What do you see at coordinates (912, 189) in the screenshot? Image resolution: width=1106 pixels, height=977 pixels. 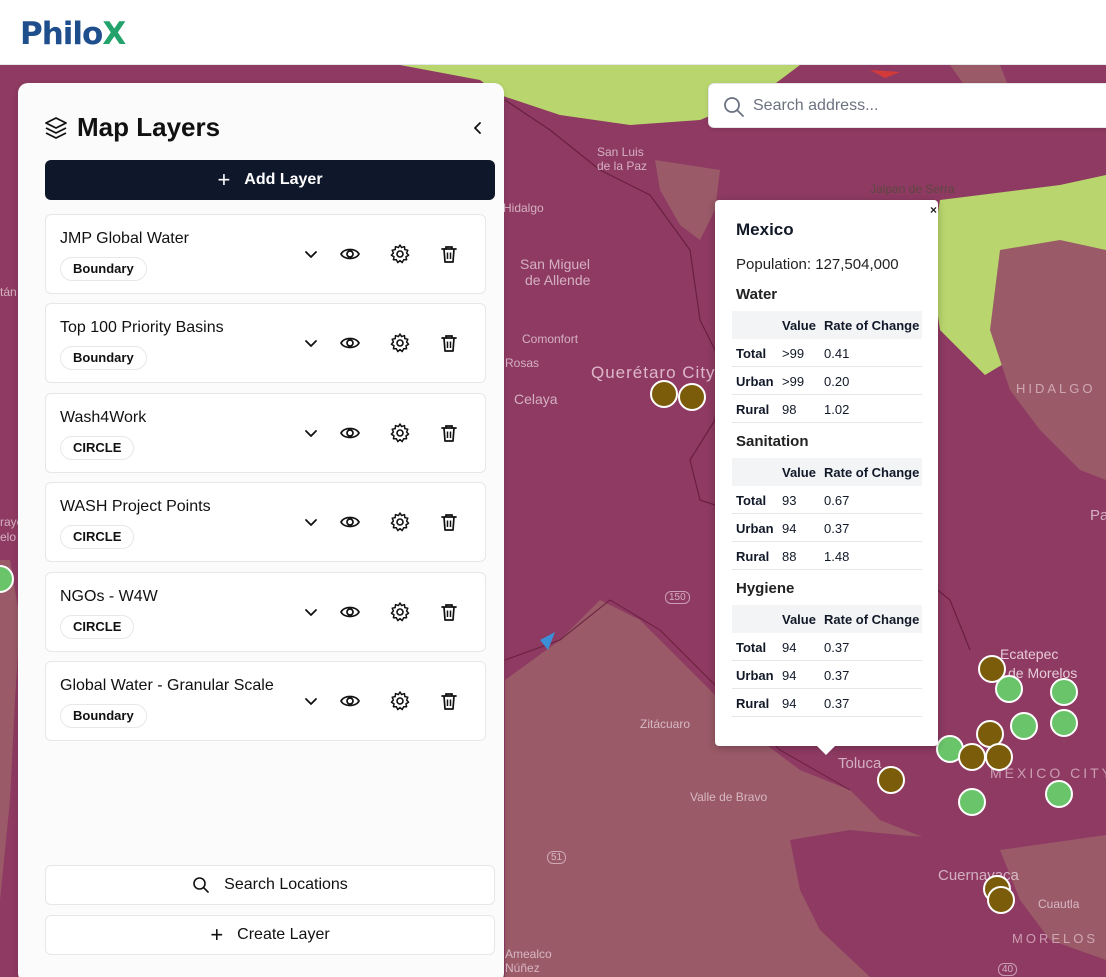 I see `map-label-jalpan: Jalpan de Serra` at bounding box center [912, 189].